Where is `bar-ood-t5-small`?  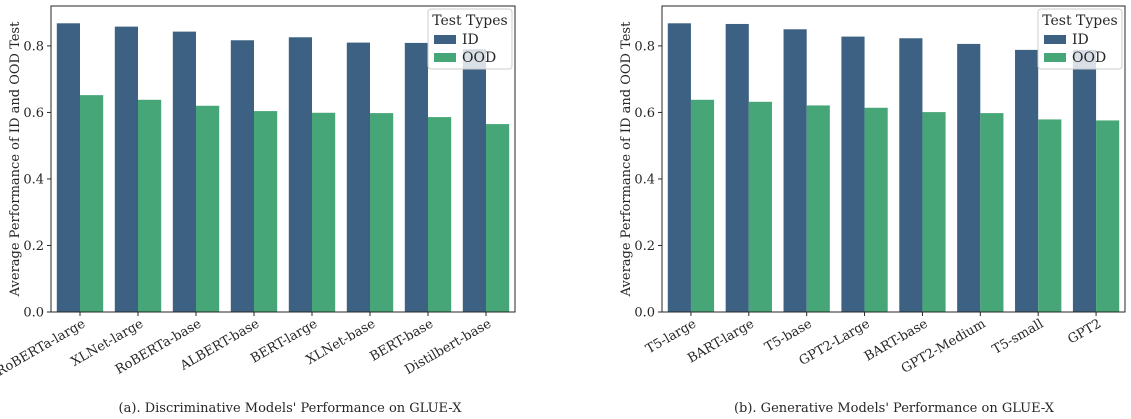
bar-ood-t5-small is located at coordinates (1050, 215).